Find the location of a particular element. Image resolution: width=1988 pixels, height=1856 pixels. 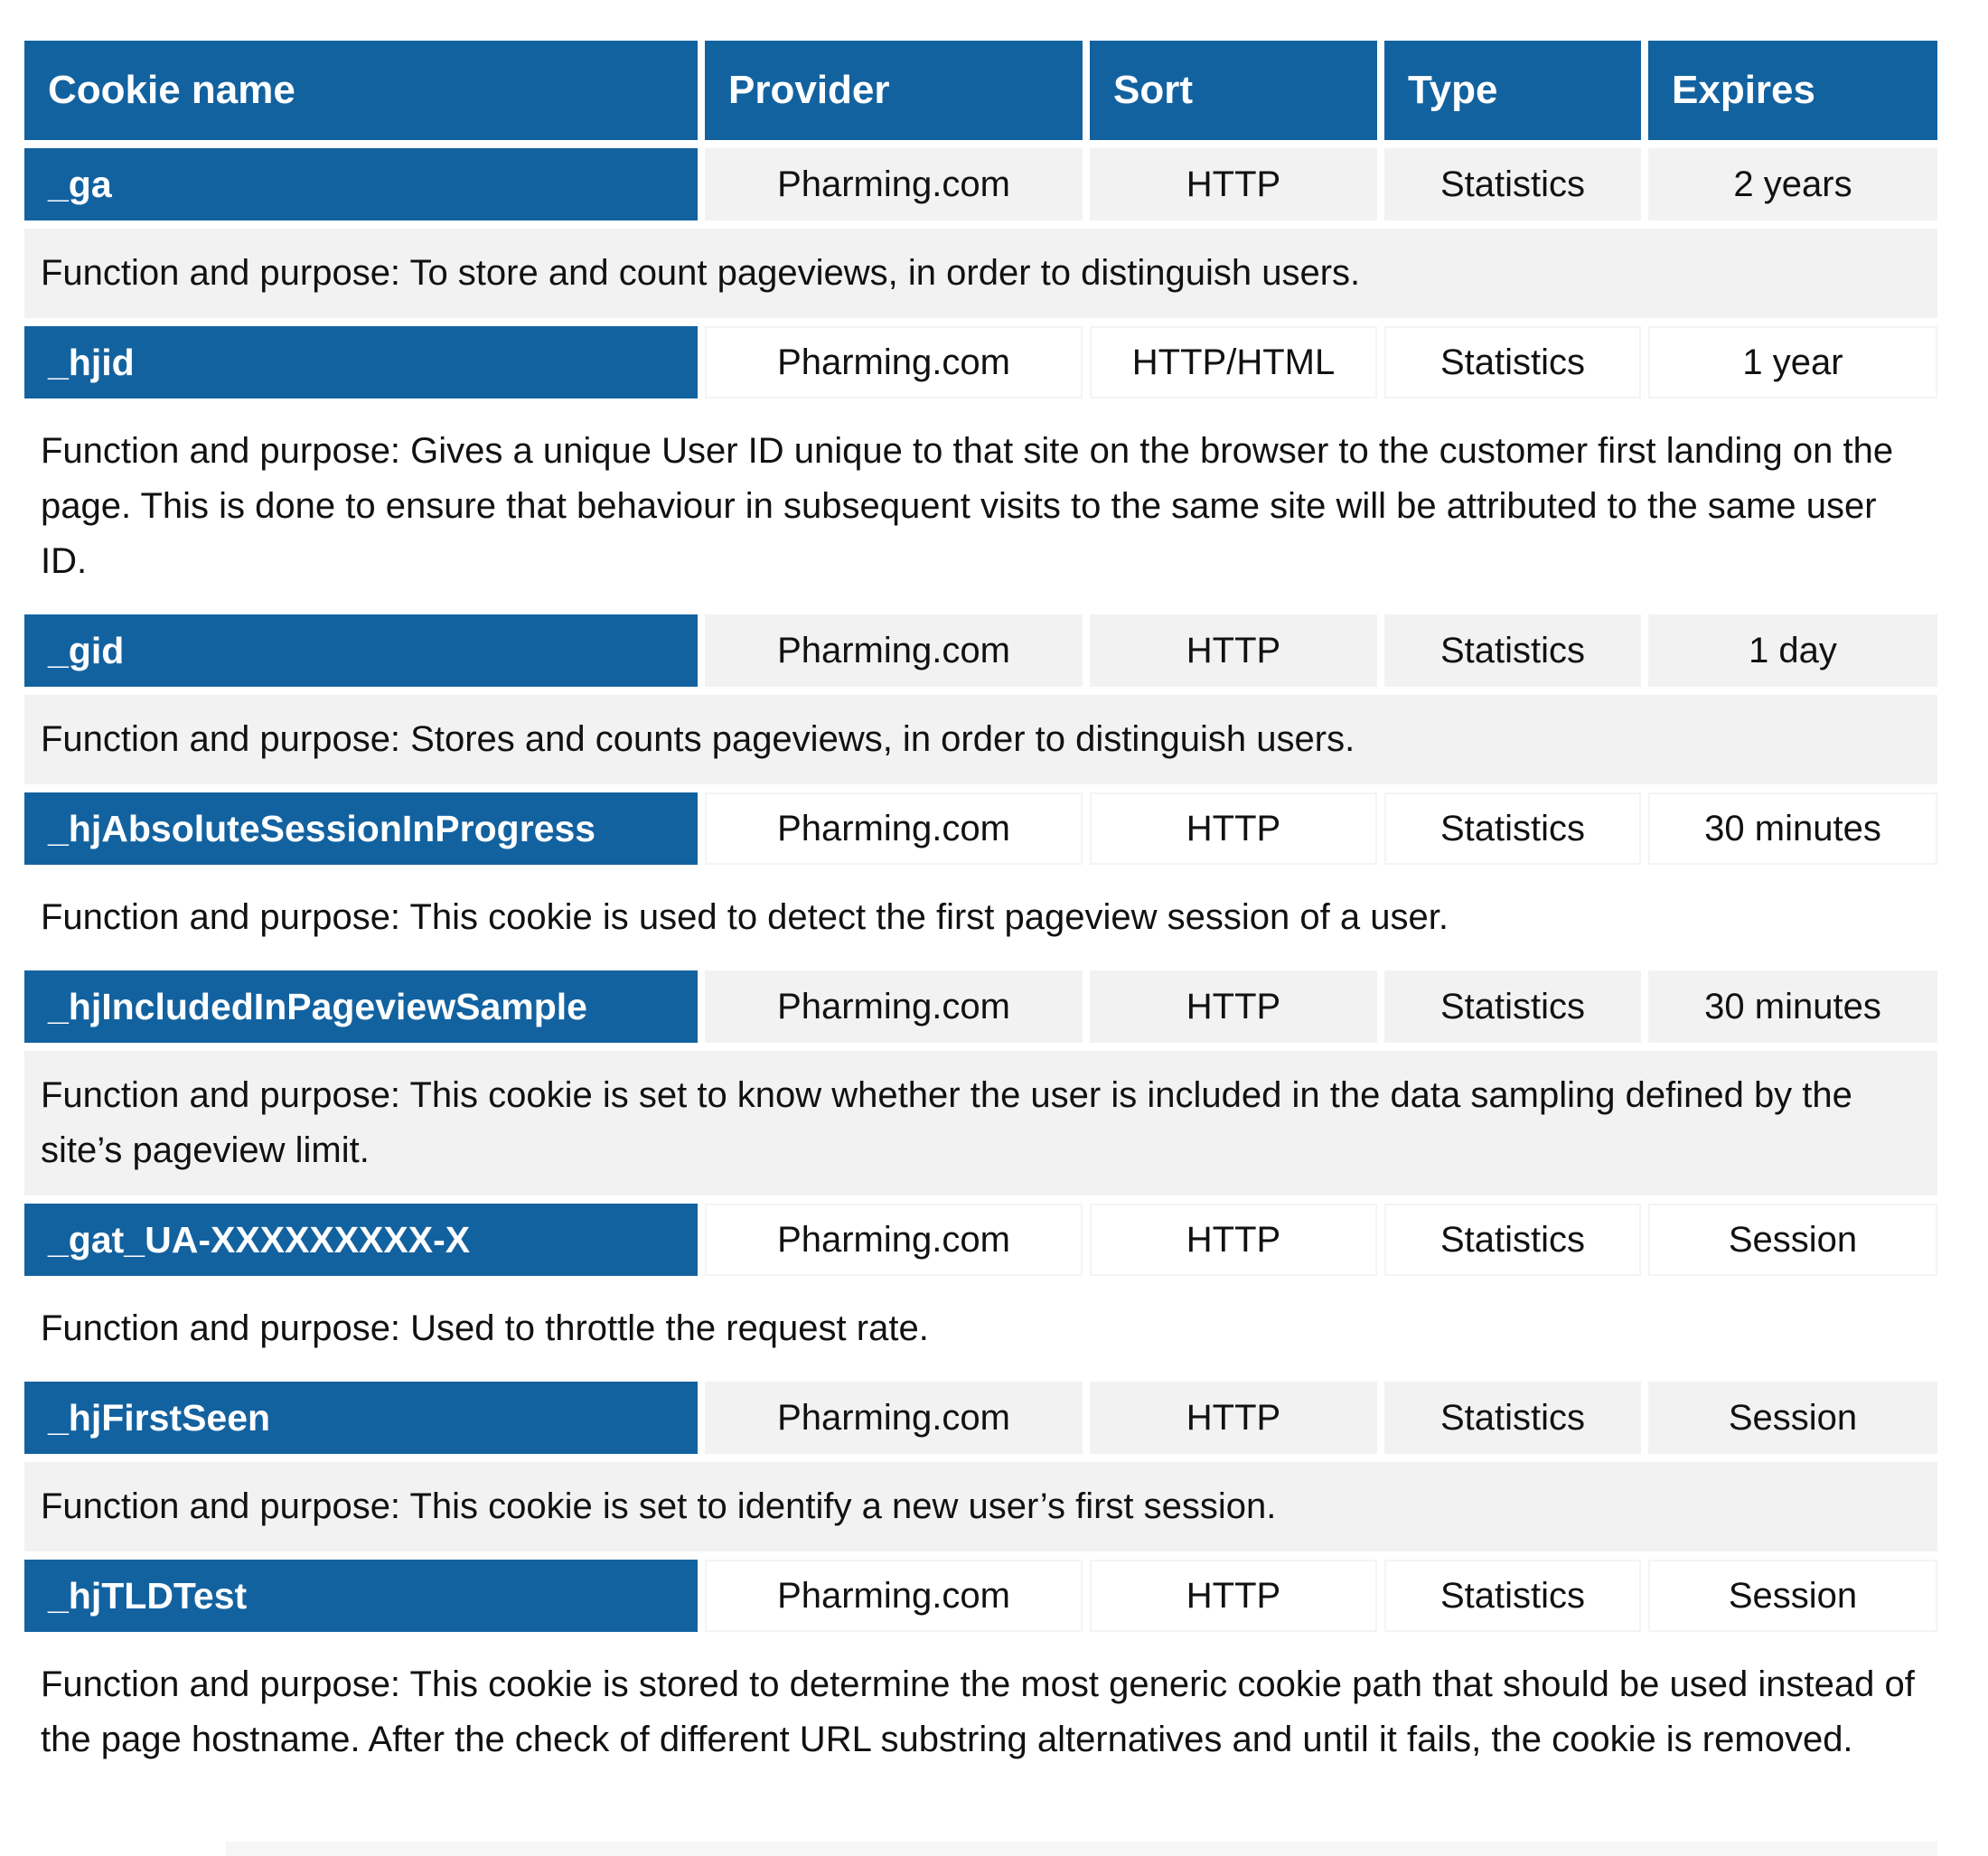

column-header-type: Type is located at coordinates (1512, 90).